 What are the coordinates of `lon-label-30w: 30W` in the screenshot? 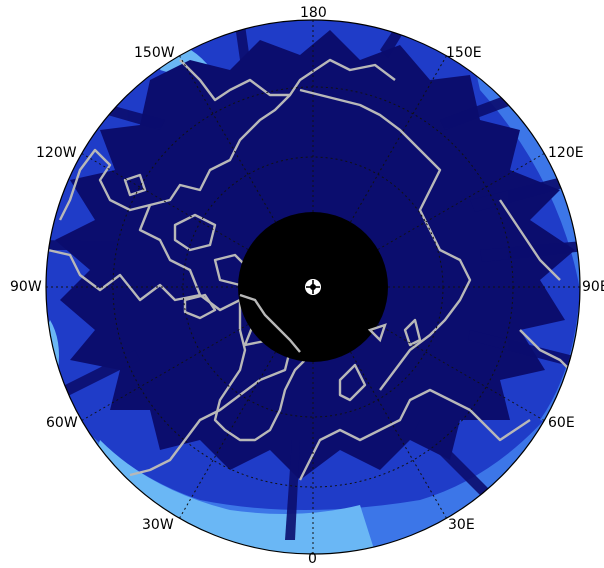 It's located at (158, 525).